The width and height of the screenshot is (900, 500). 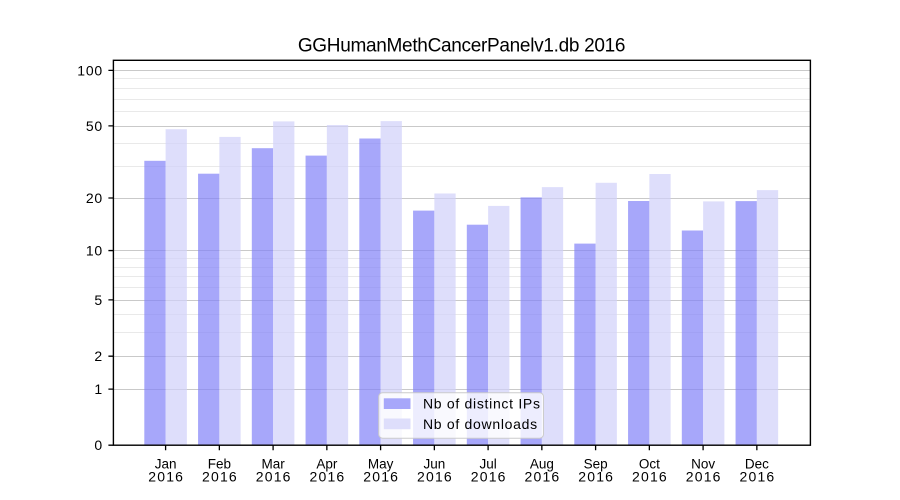 I want to click on svg-text: Aug, so click(x=542, y=463).